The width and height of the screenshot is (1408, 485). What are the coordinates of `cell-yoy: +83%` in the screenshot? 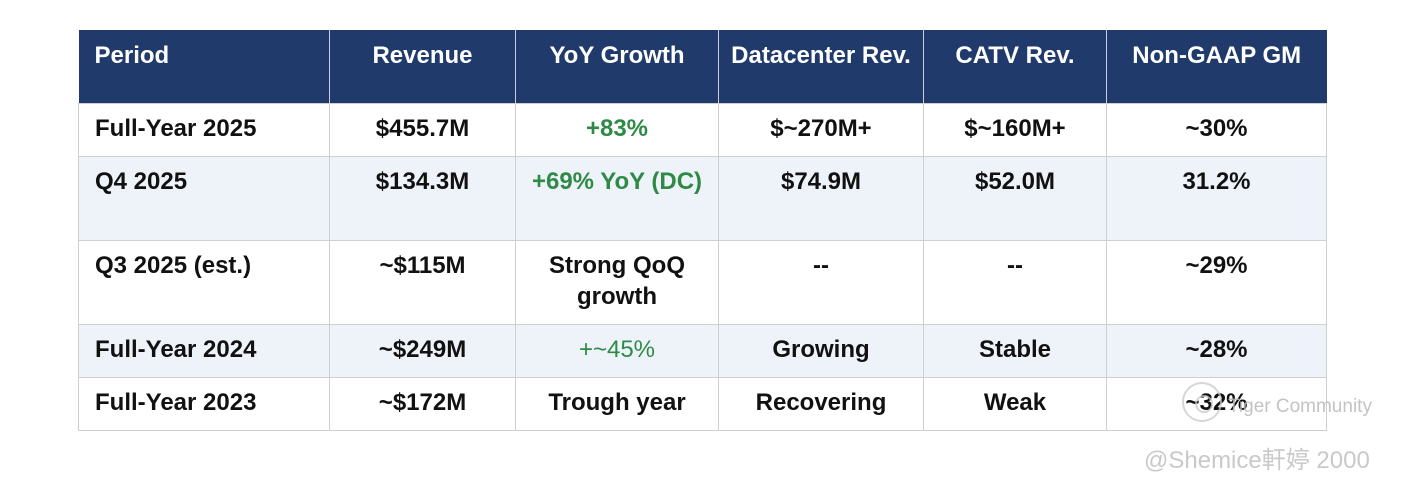 It's located at (617, 129).